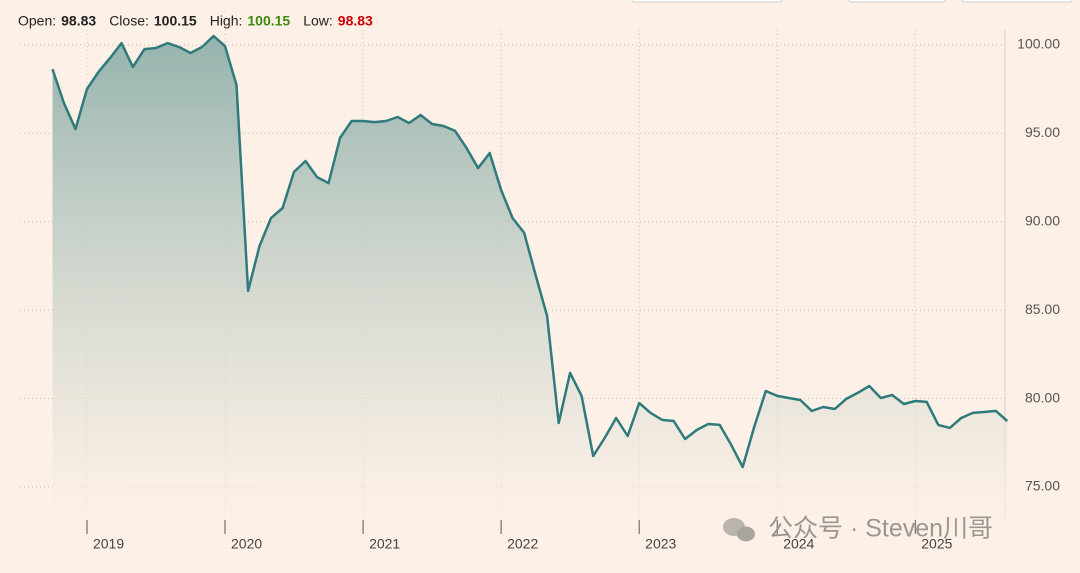 Image resolution: width=1080 pixels, height=573 pixels. I want to click on y-tick-label: 85.00, so click(1042, 309).